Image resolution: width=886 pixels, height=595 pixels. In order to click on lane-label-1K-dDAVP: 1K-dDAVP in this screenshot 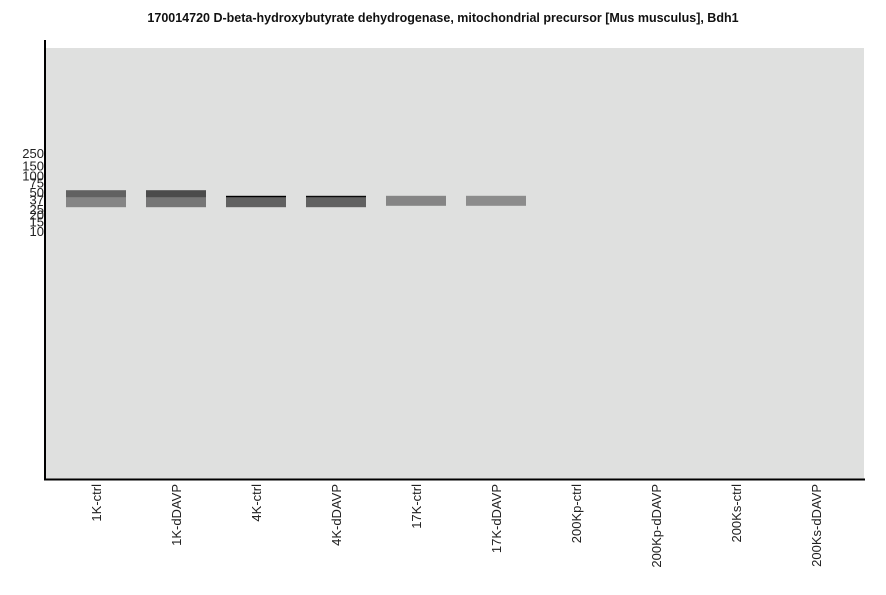, I will do `click(176, 515)`.